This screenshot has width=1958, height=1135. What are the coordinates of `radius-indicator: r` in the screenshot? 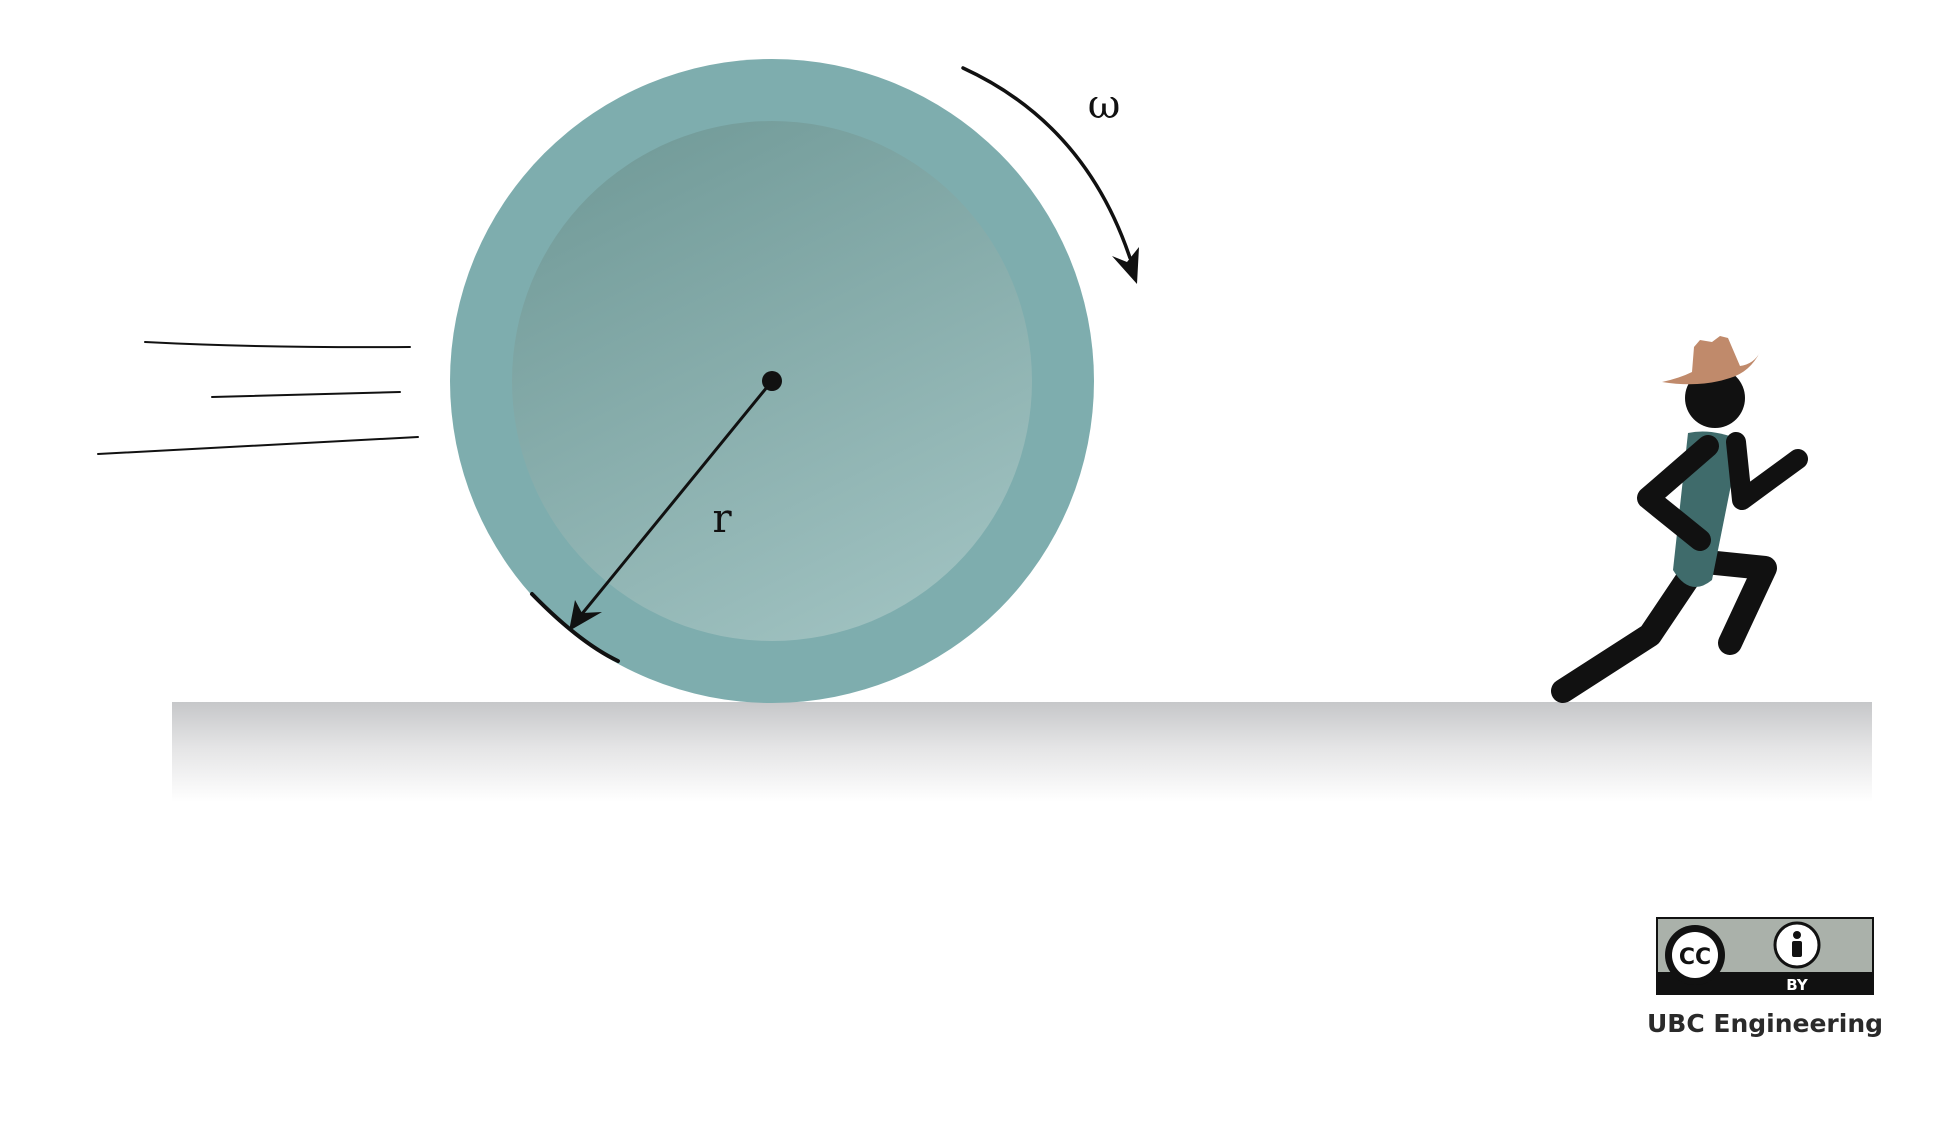 It's located at (656, 517).